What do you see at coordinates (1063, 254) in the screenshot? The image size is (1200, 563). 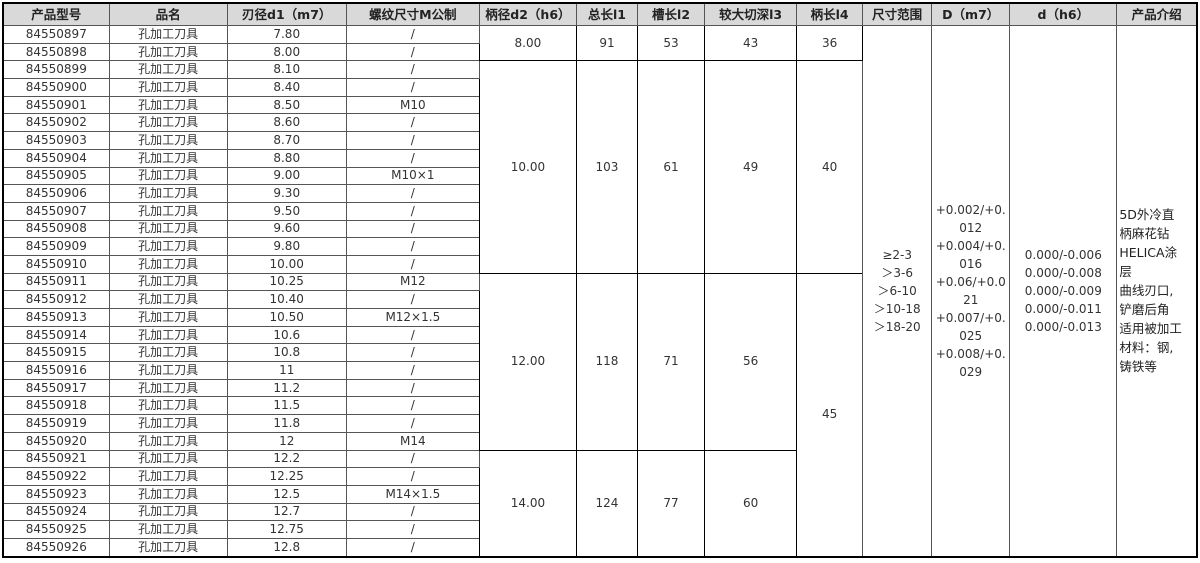 I see `d-tolerance-line: 0.000/-0.006` at bounding box center [1063, 254].